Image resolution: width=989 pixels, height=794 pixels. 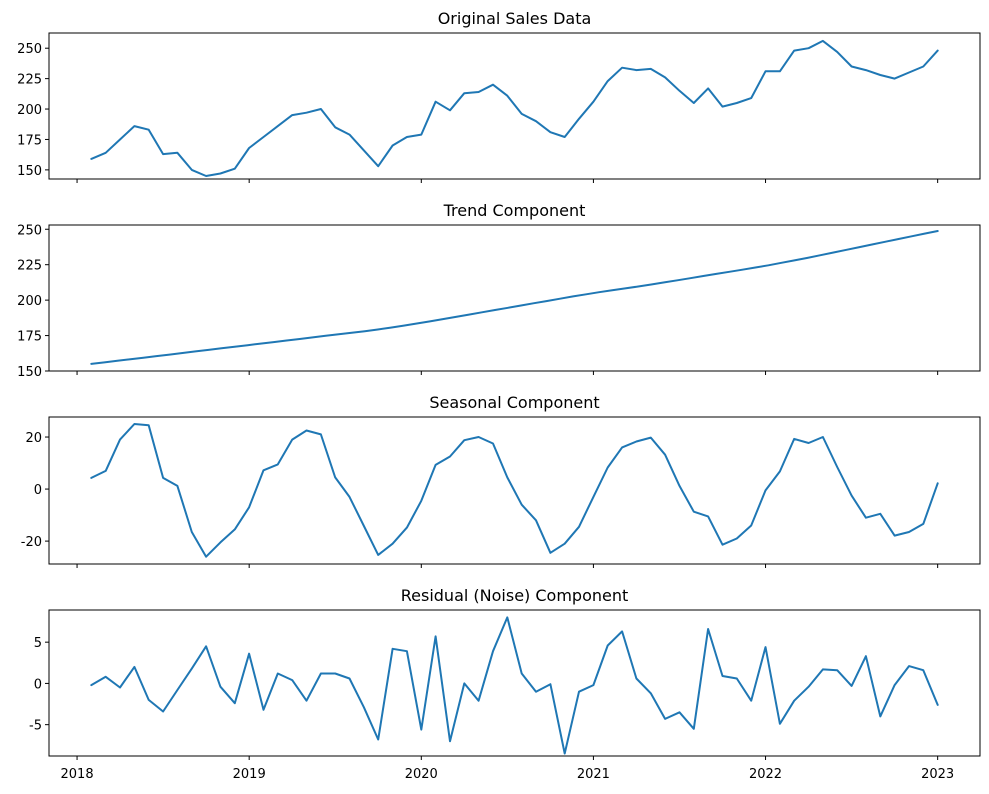 I want to click on y-tick-label: -20, so click(x=31, y=542).